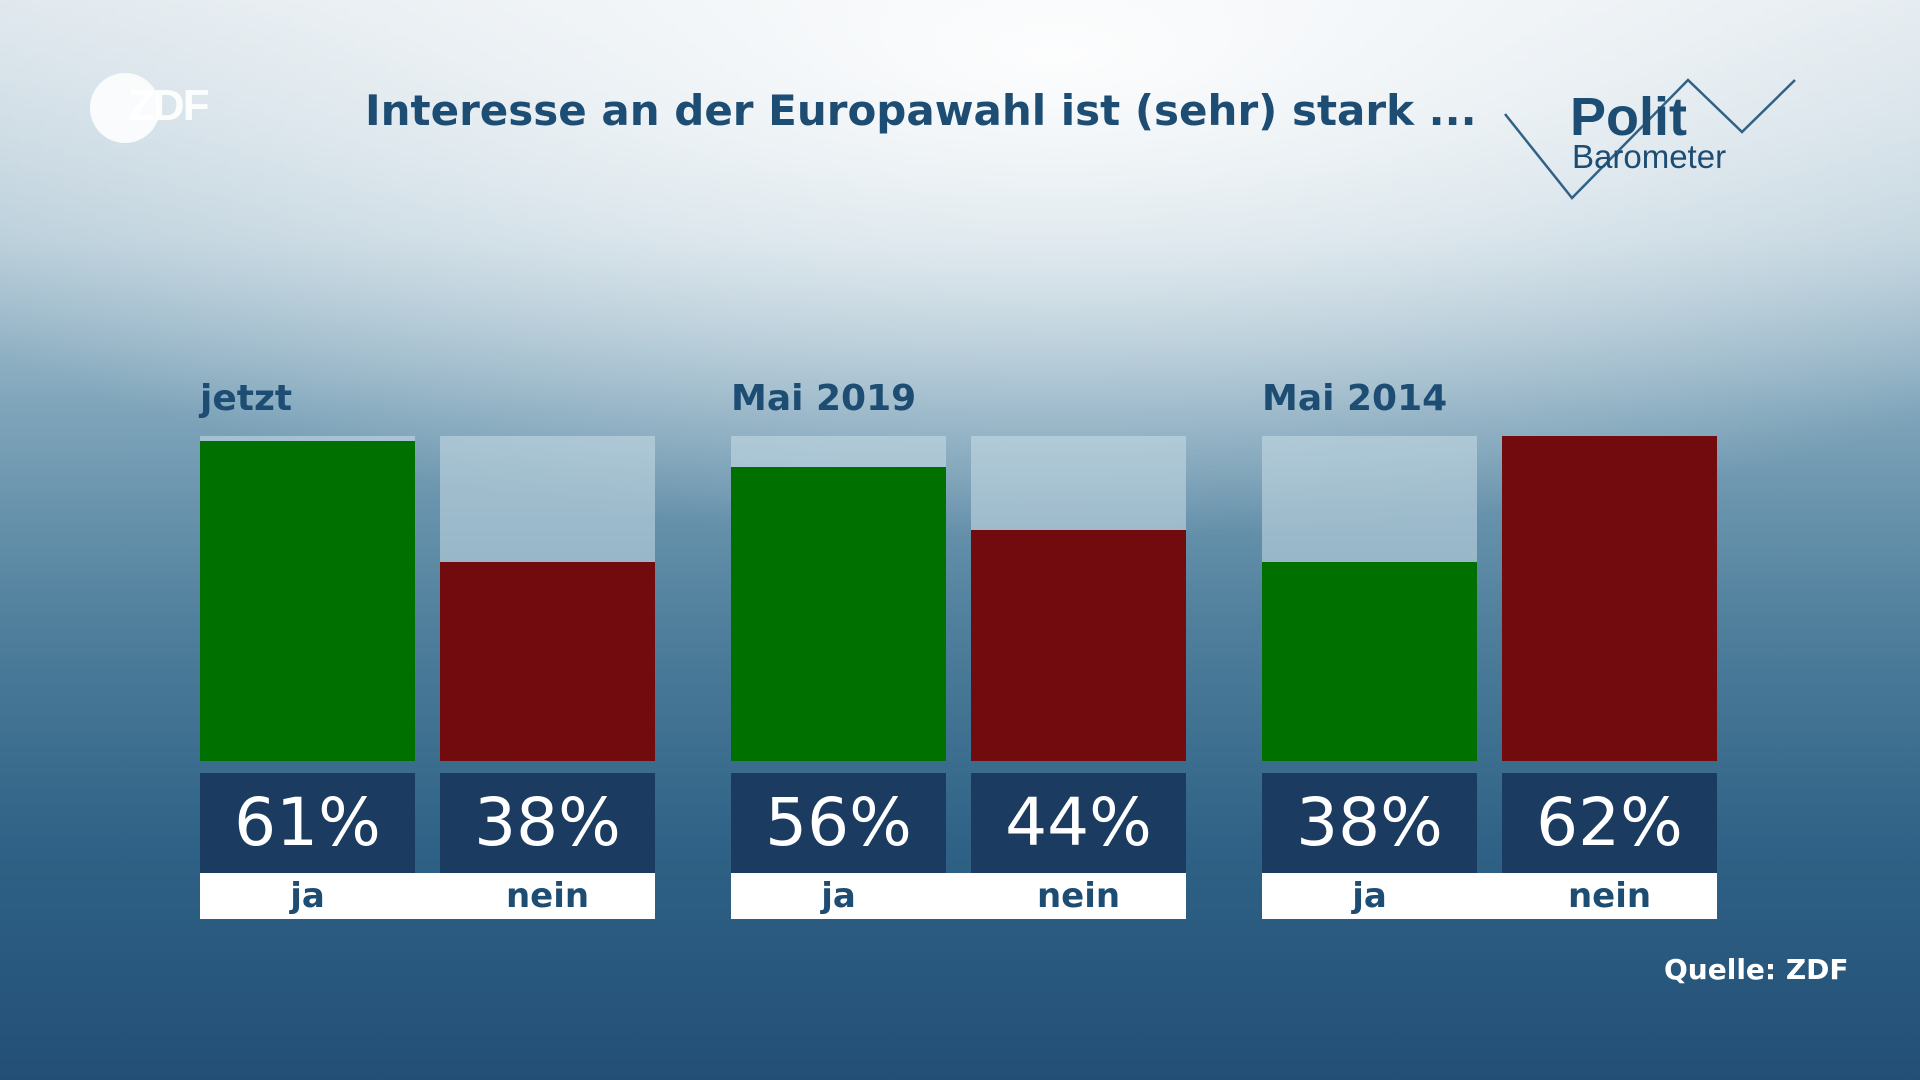  Describe the element at coordinates (1078, 823) in the screenshot. I see `value-label: 44%` at that location.